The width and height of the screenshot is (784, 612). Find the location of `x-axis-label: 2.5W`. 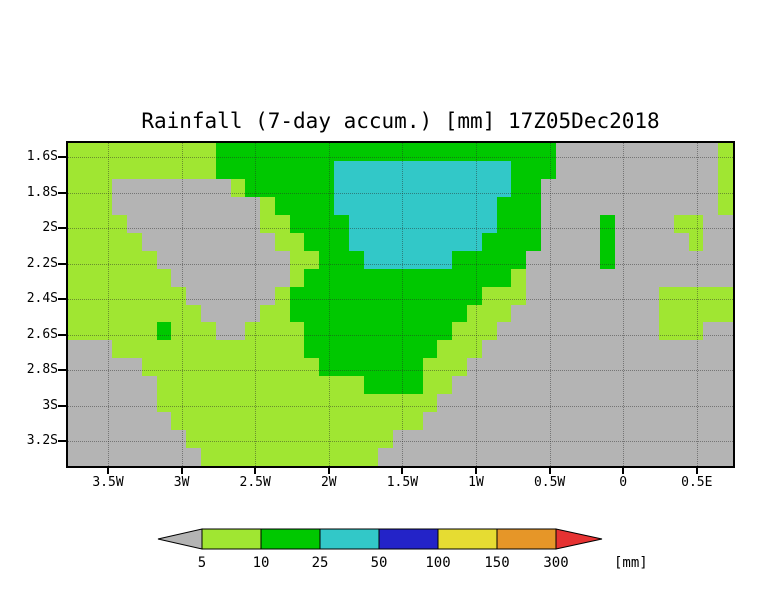

x-axis-label: 2.5W is located at coordinates (255, 482).